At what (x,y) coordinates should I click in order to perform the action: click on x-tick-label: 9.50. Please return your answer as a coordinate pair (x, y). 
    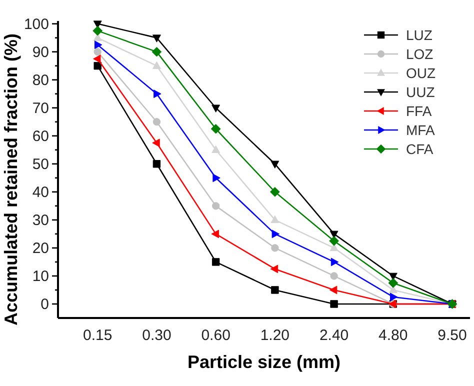
    Looking at the image, I should click on (452, 335).